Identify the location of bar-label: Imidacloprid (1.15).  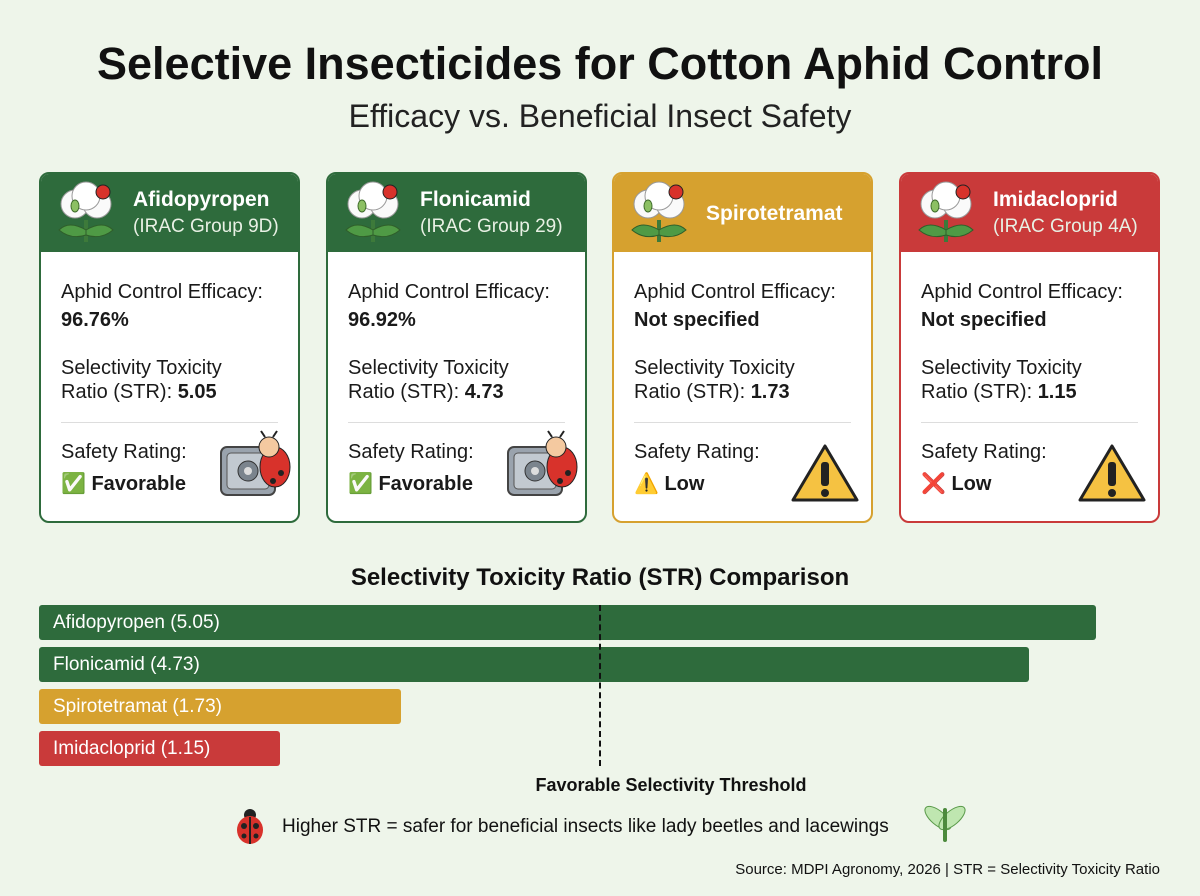
(132, 748).